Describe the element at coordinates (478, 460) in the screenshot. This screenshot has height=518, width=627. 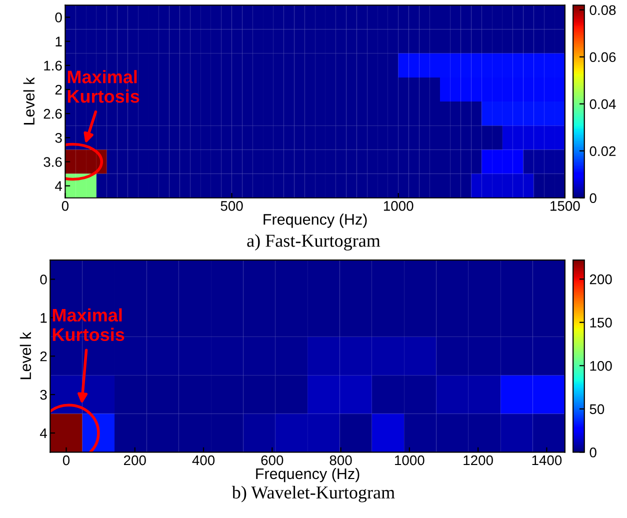
I see `x-tick-label: 1200` at that location.